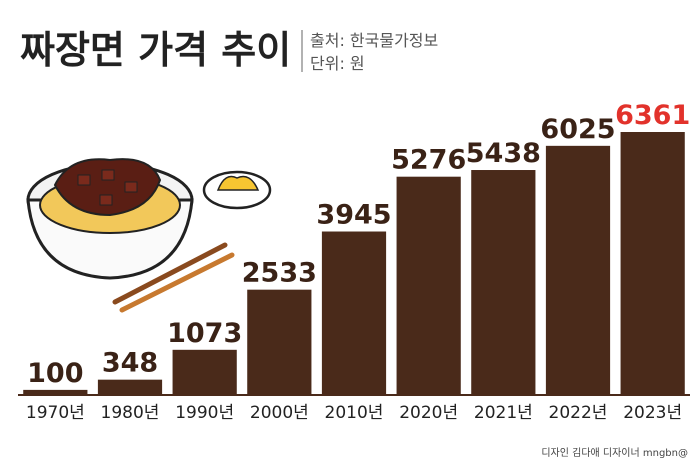  I want to click on unit: 단위: 원, so click(337, 63).